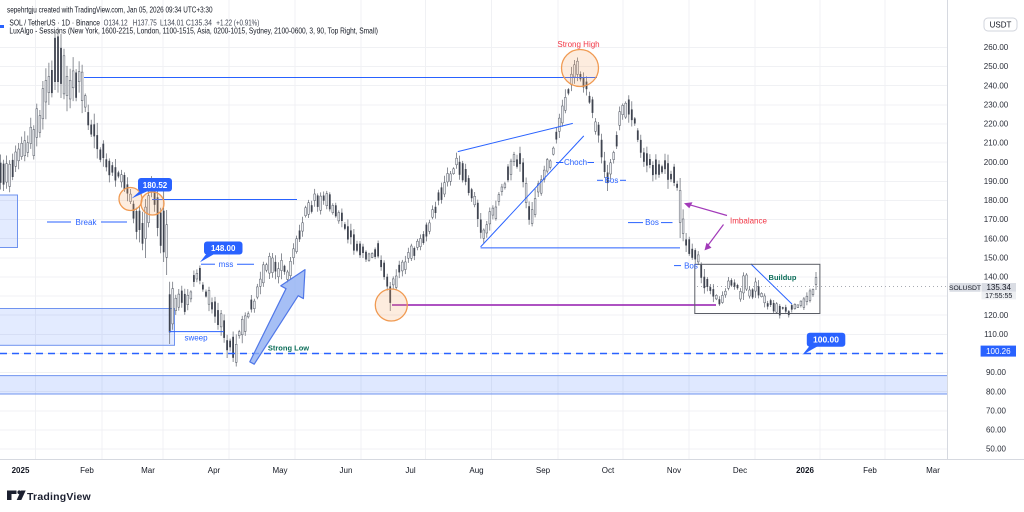  What do you see at coordinates (965, 288) in the screenshot?
I see `svg-text: SOLUSDT` at bounding box center [965, 288].